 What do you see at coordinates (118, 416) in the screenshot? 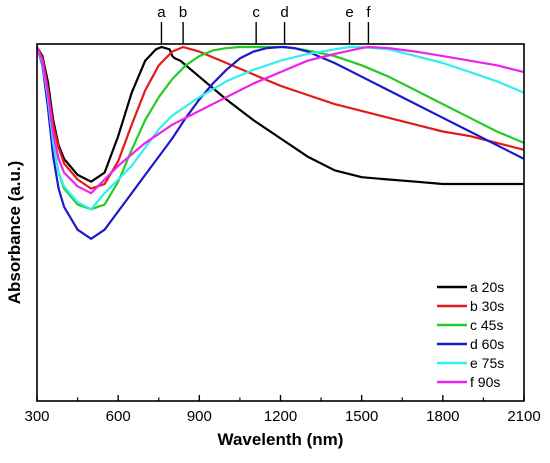
I see `x-tick-label: 600` at bounding box center [118, 416].